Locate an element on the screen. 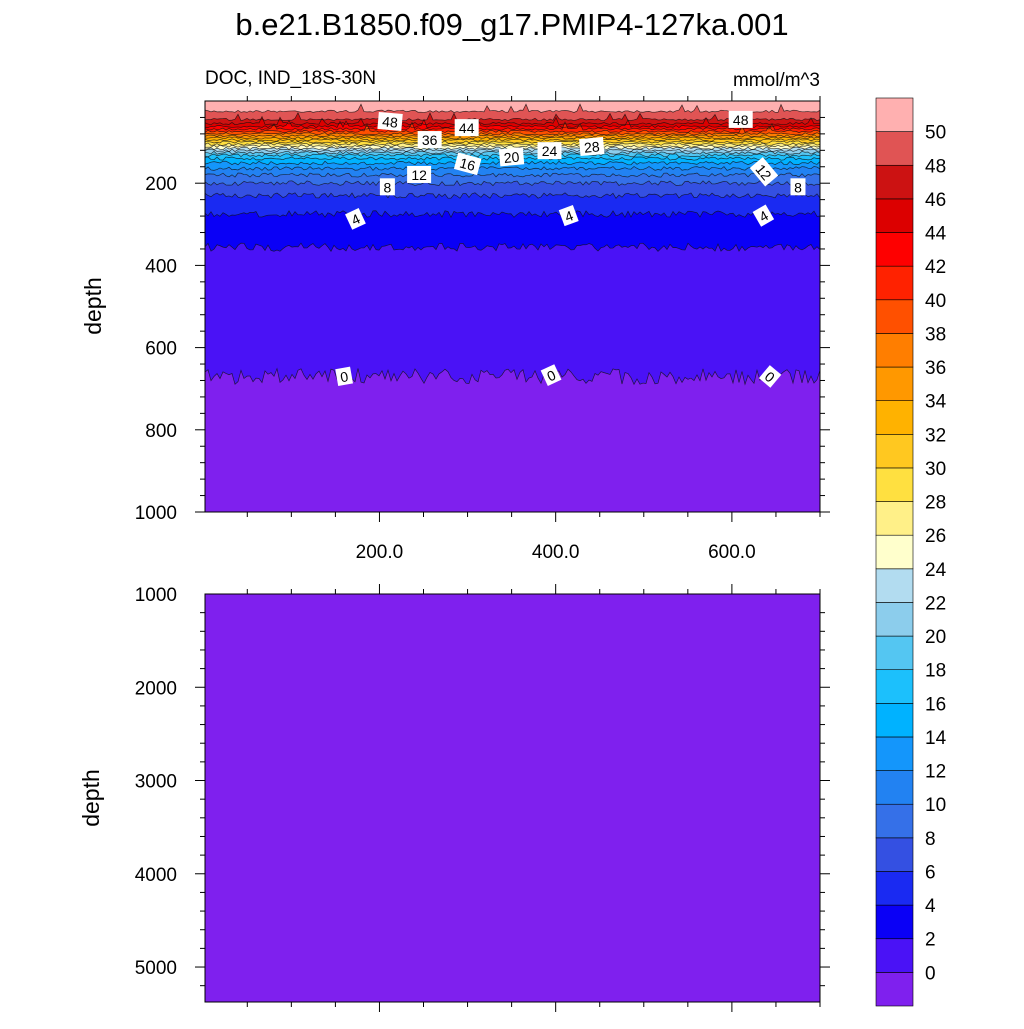 The width and height of the screenshot is (1024, 1029). contour-label-text: 28 is located at coordinates (591, 146).